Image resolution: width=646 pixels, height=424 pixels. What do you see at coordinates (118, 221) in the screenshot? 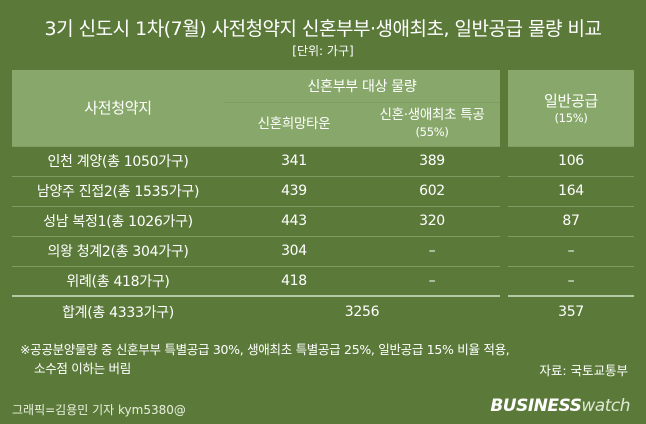
I see `row-name: 성남 복정1(총 1026가구)` at bounding box center [118, 221].